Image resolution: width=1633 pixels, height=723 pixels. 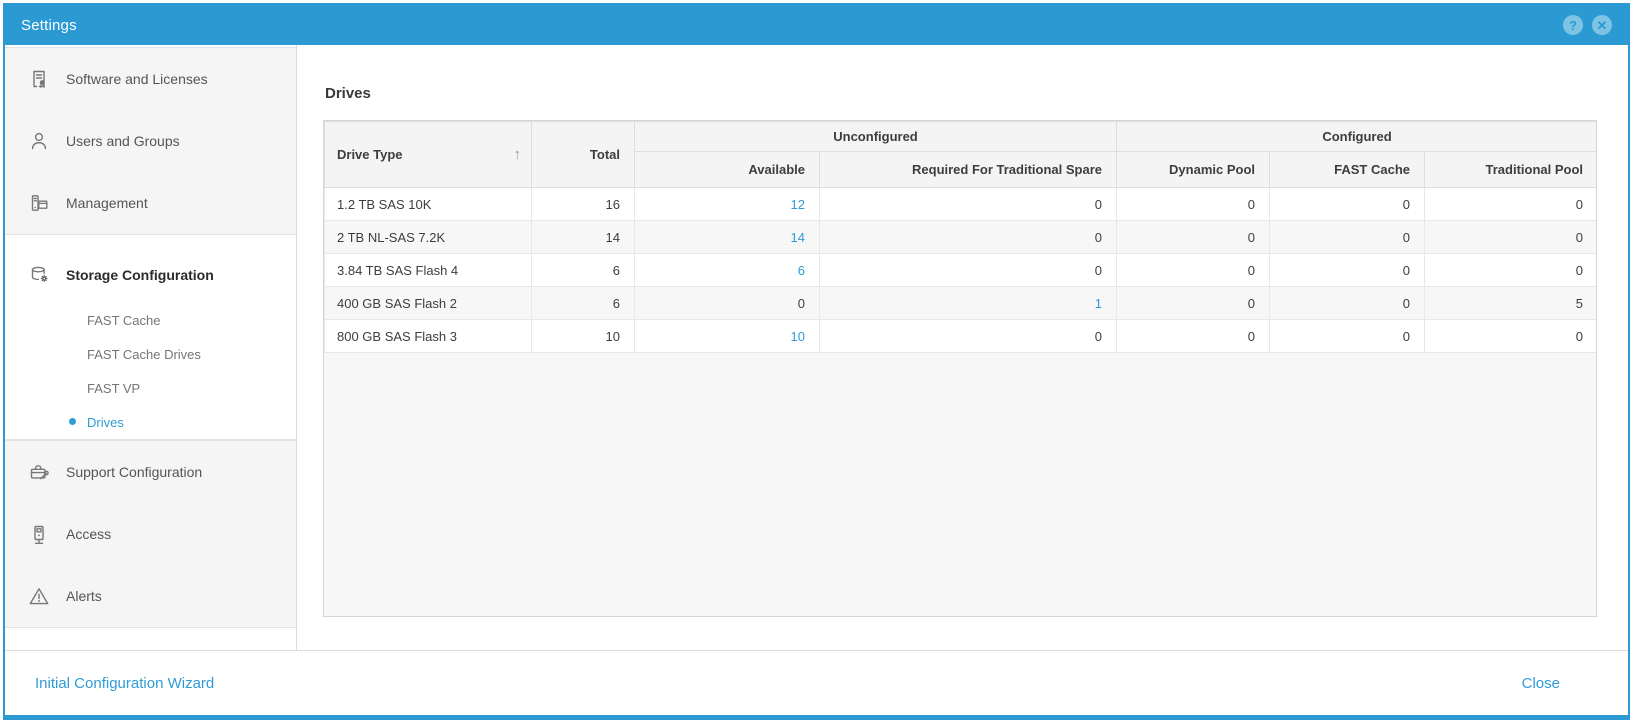 I want to click on sidebar-item-label: FAST Cache, so click(x=124, y=320).